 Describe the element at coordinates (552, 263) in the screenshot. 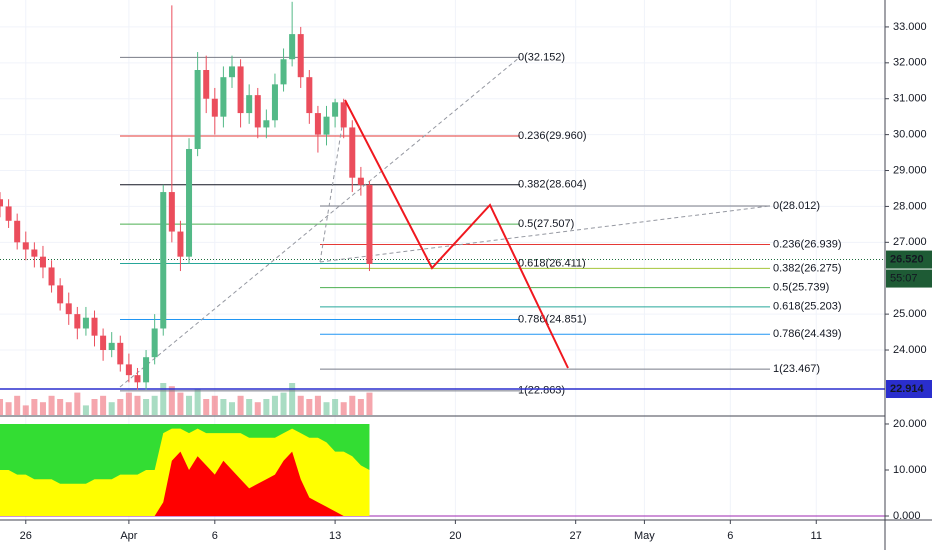

I see `fib-label: 0.618(26.411)` at that location.